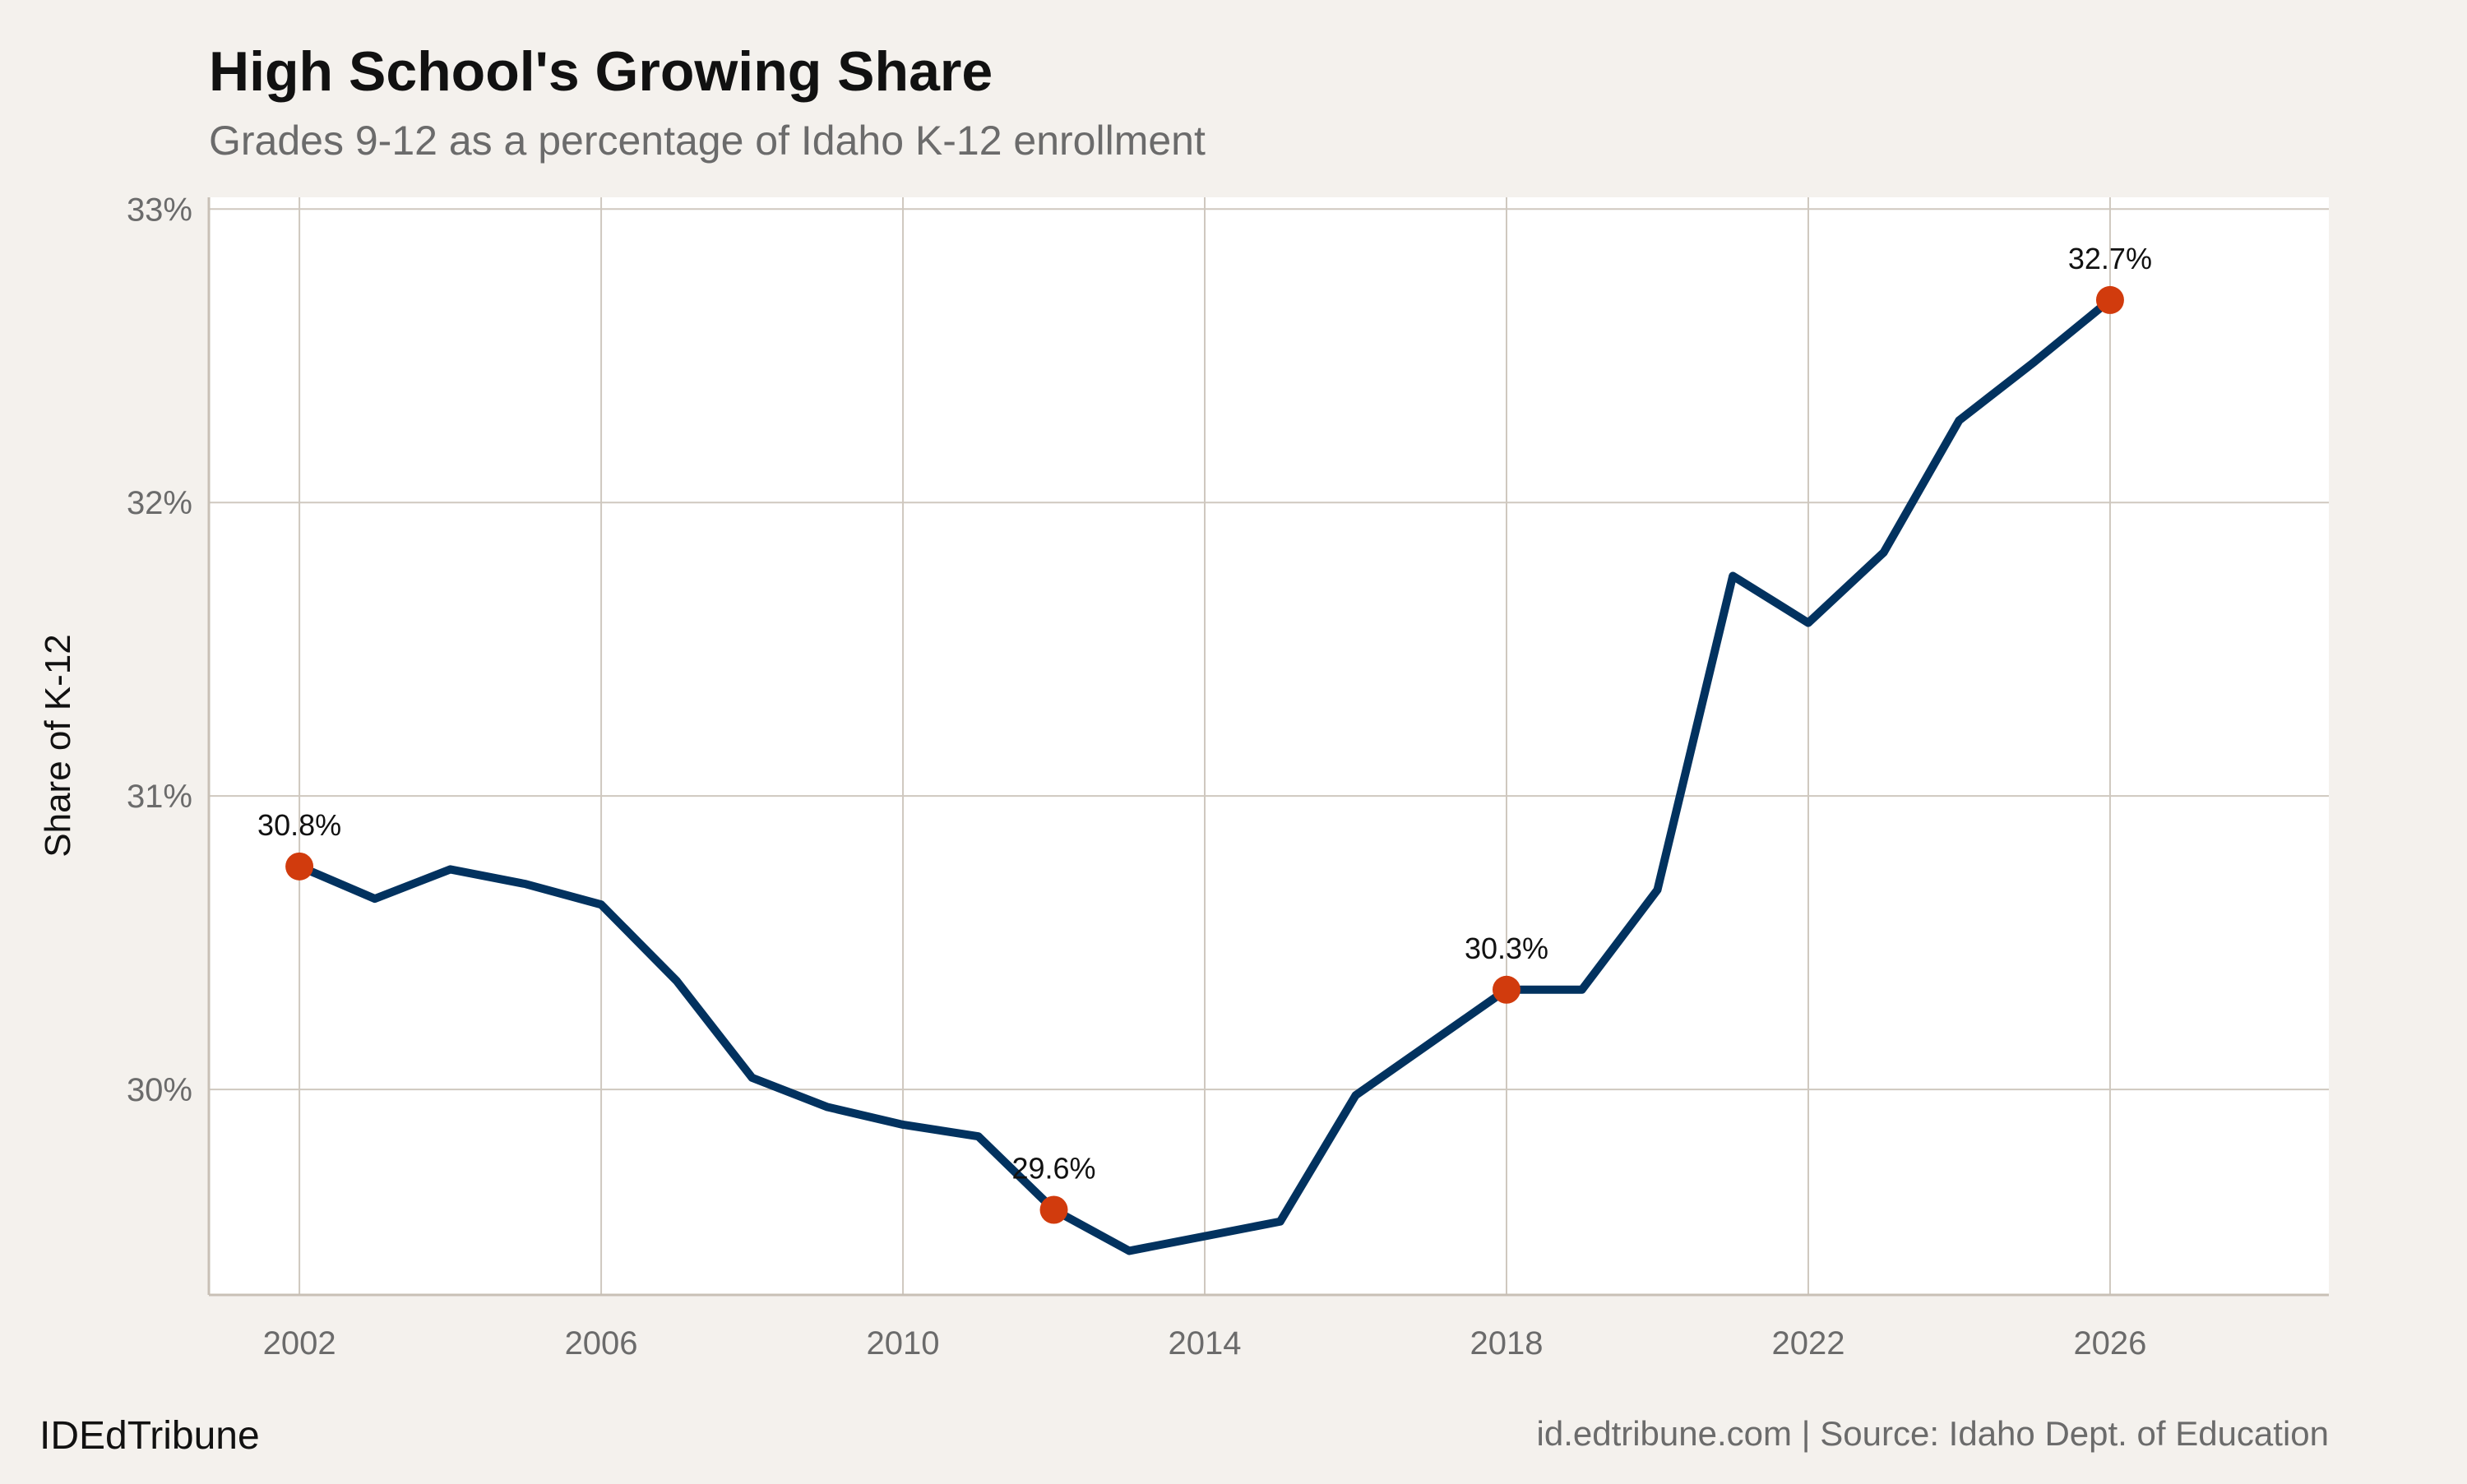  Describe the element at coordinates (601, 72) in the screenshot. I see `chart-title: High School's Growing Share` at that location.